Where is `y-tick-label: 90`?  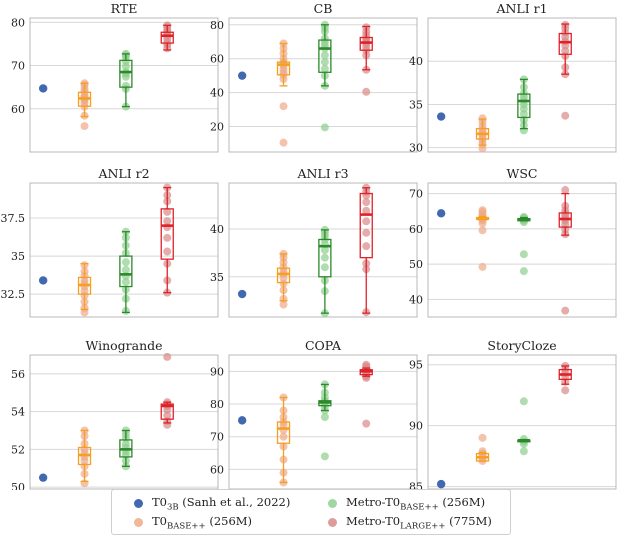
y-tick-label: 90 is located at coordinates (416, 426).